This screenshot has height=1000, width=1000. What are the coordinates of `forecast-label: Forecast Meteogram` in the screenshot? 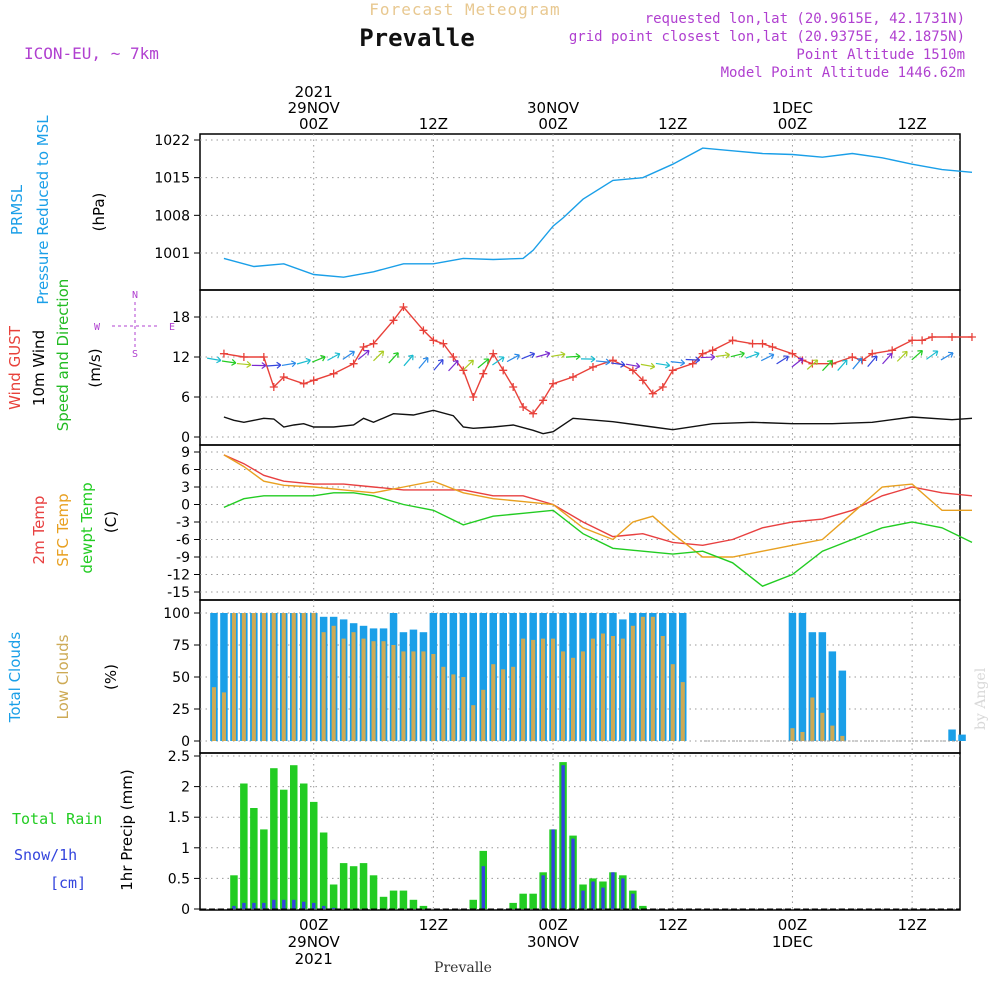 It's located at (464, 9).